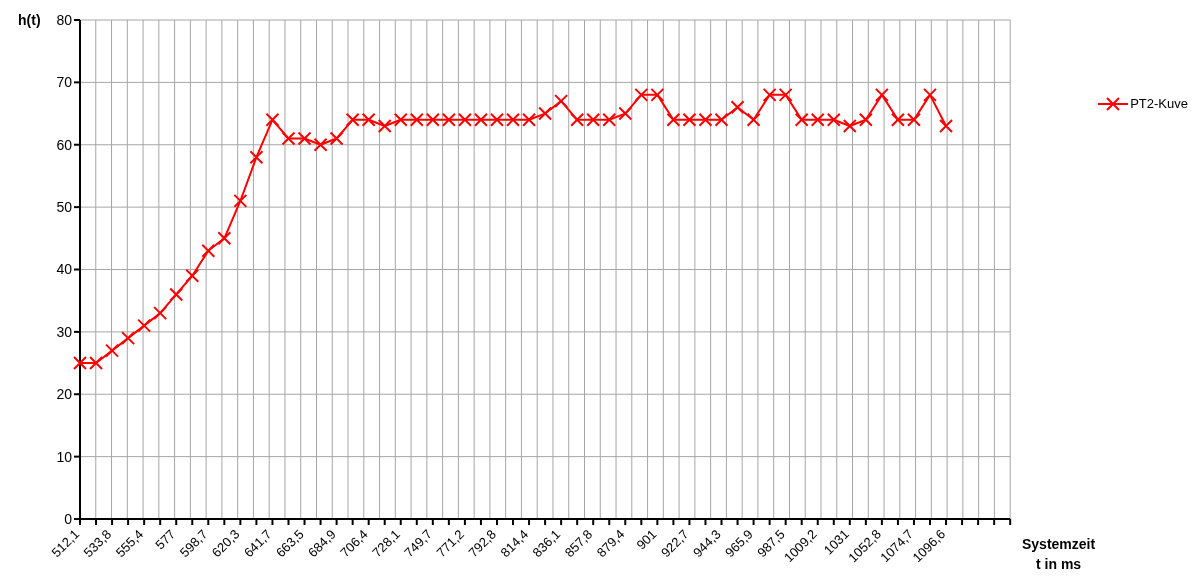 The width and height of the screenshot is (1200, 581). What do you see at coordinates (64, 331) in the screenshot?
I see `y-tick-label: 30` at bounding box center [64, 331].